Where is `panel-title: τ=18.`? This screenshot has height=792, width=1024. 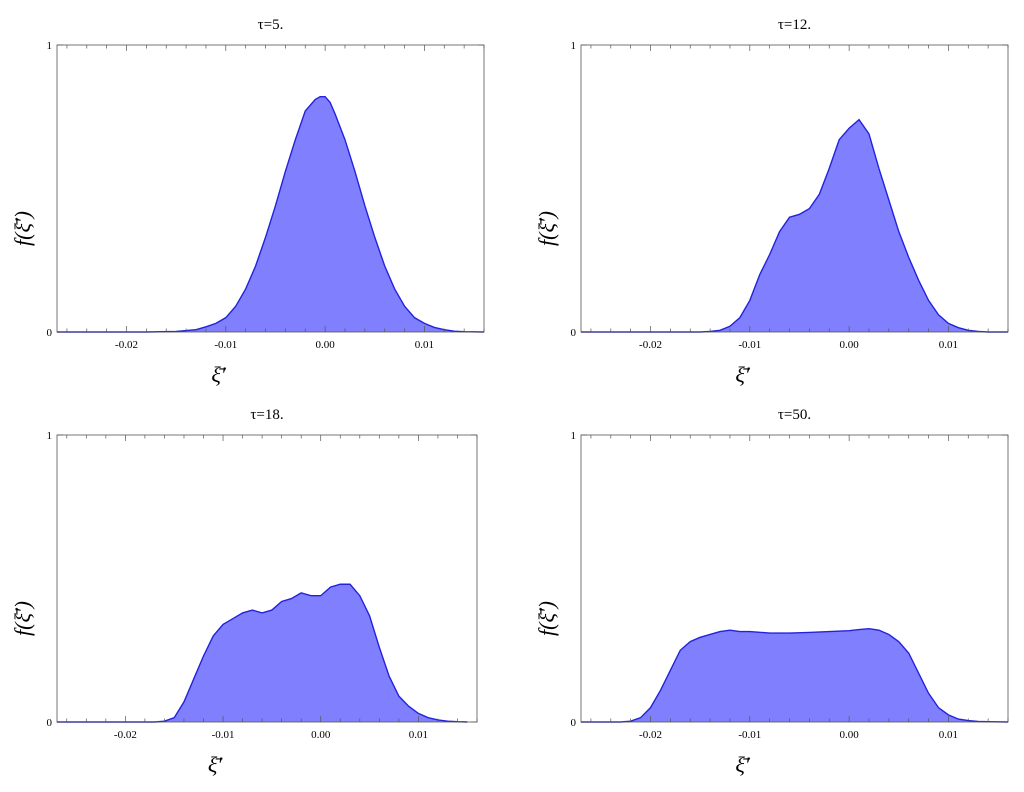
panel-title: τ=18. is located at coordinates (266, 415).